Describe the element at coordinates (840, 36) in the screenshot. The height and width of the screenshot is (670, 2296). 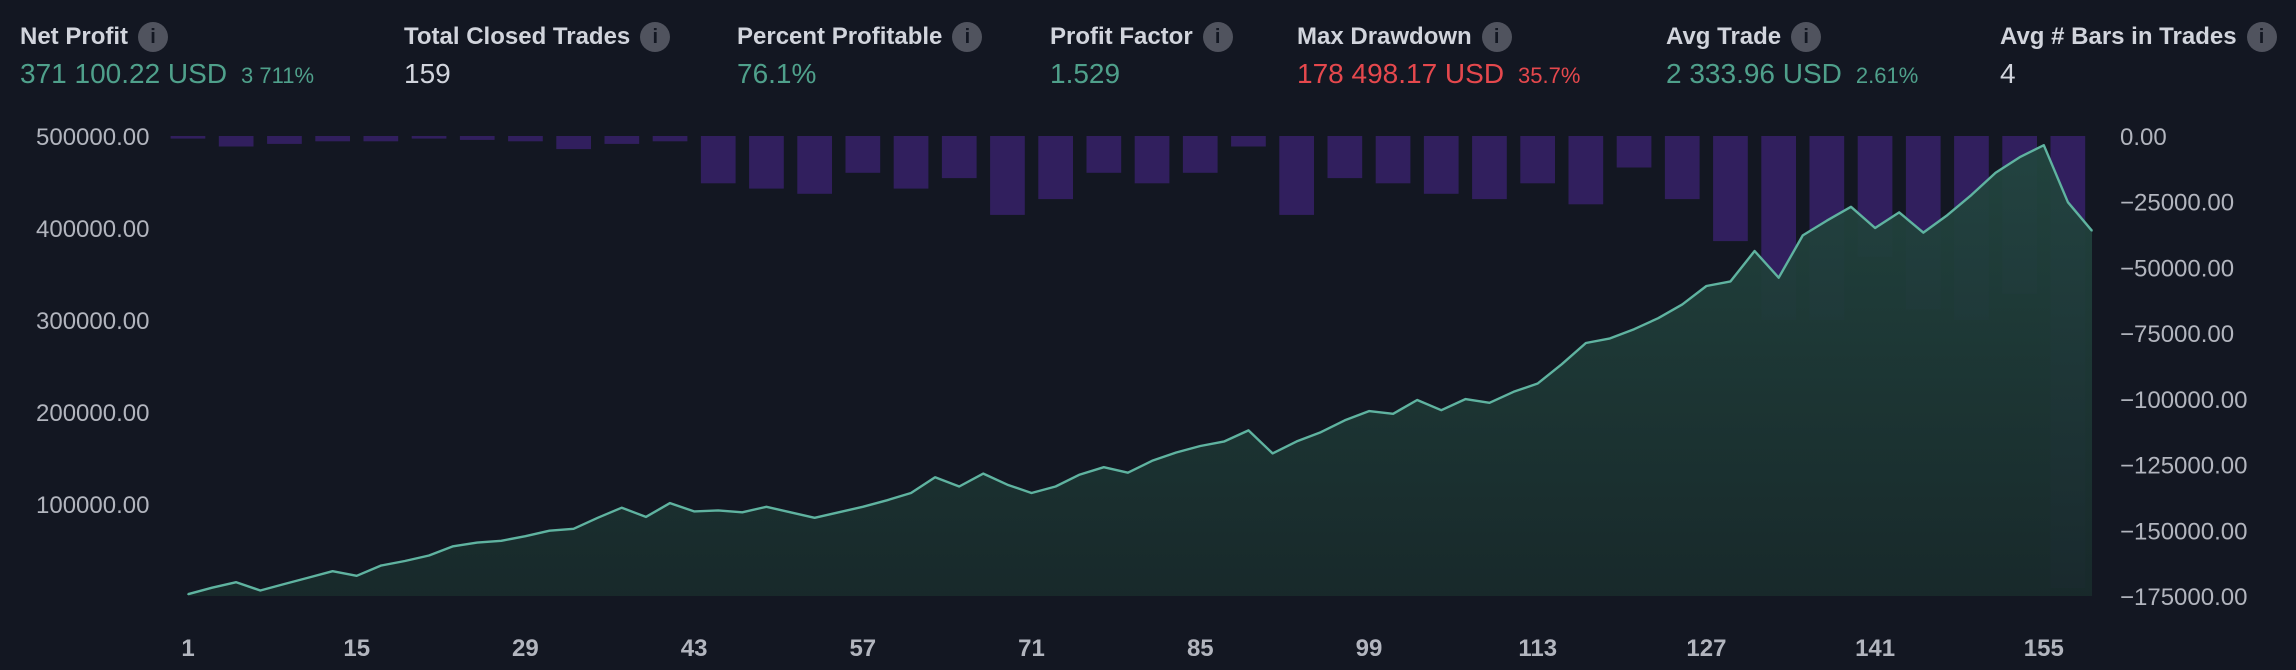
I see `stat-label: Percent Profitable` at that location.